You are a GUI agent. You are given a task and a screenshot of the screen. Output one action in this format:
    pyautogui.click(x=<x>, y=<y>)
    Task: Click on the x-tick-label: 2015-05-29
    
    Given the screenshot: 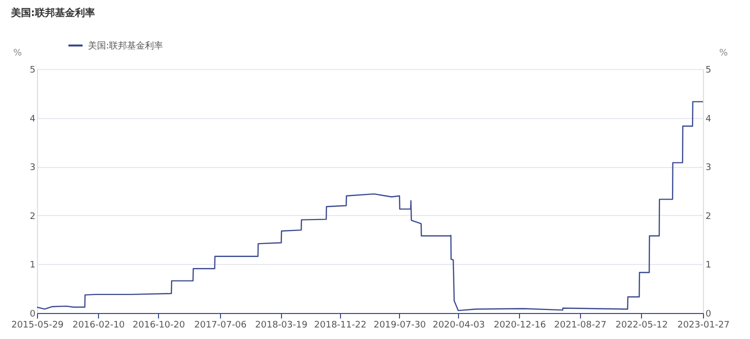 What is the action you would take?
    pyautogui.click(x=37, y=325)
    